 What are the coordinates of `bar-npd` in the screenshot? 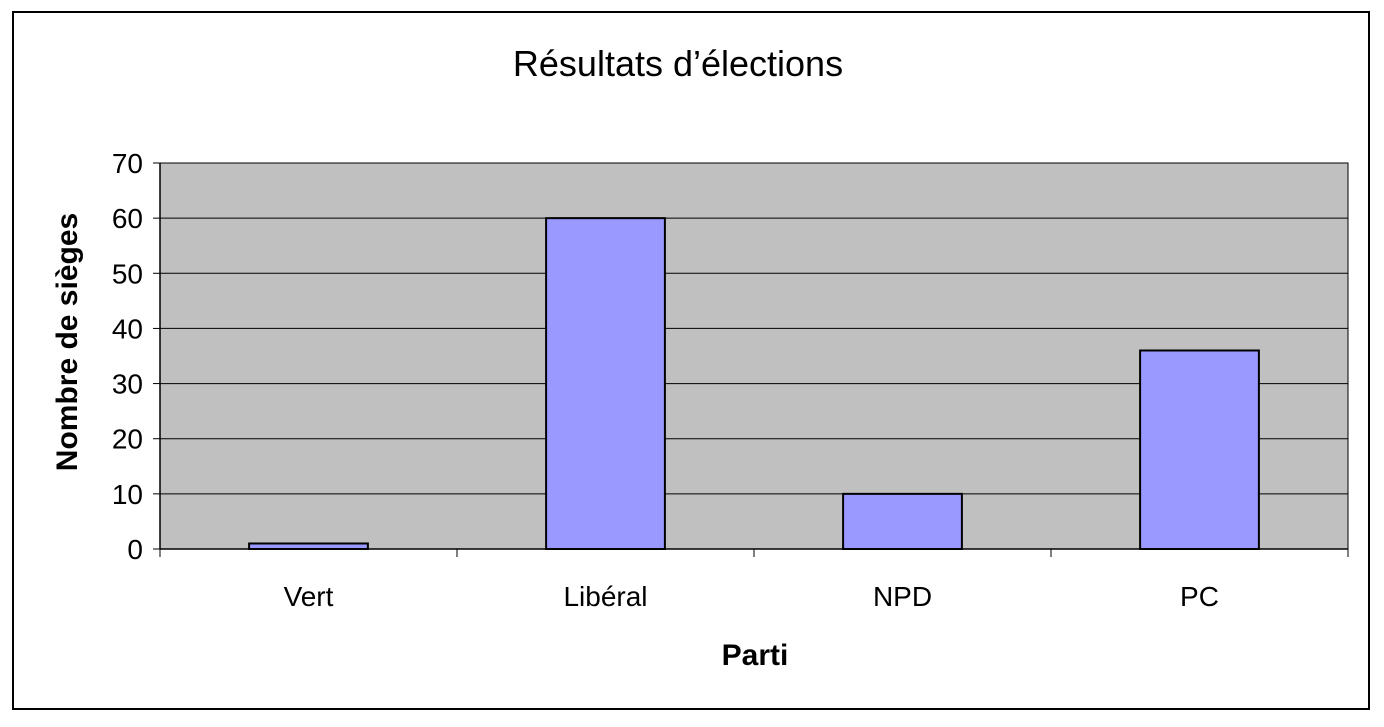 It's located at (902, 521).